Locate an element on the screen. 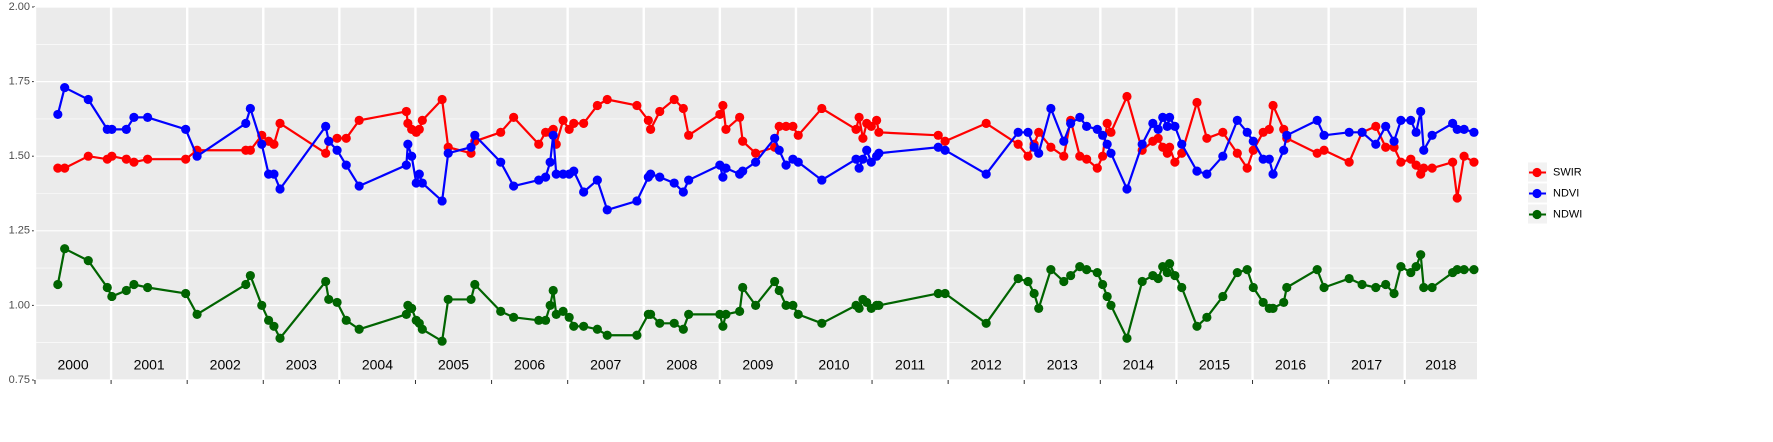 This screenshot has width=1773, height=442. year-label: 2001 is located at coordinates (149, 365).